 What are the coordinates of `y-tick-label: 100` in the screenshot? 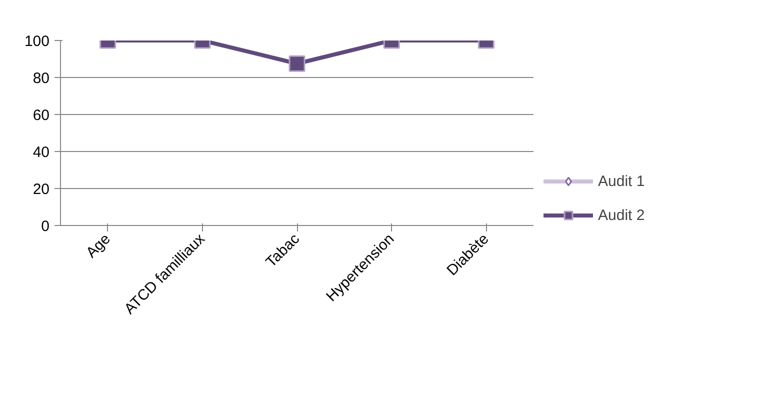 It's located at (37, 41).